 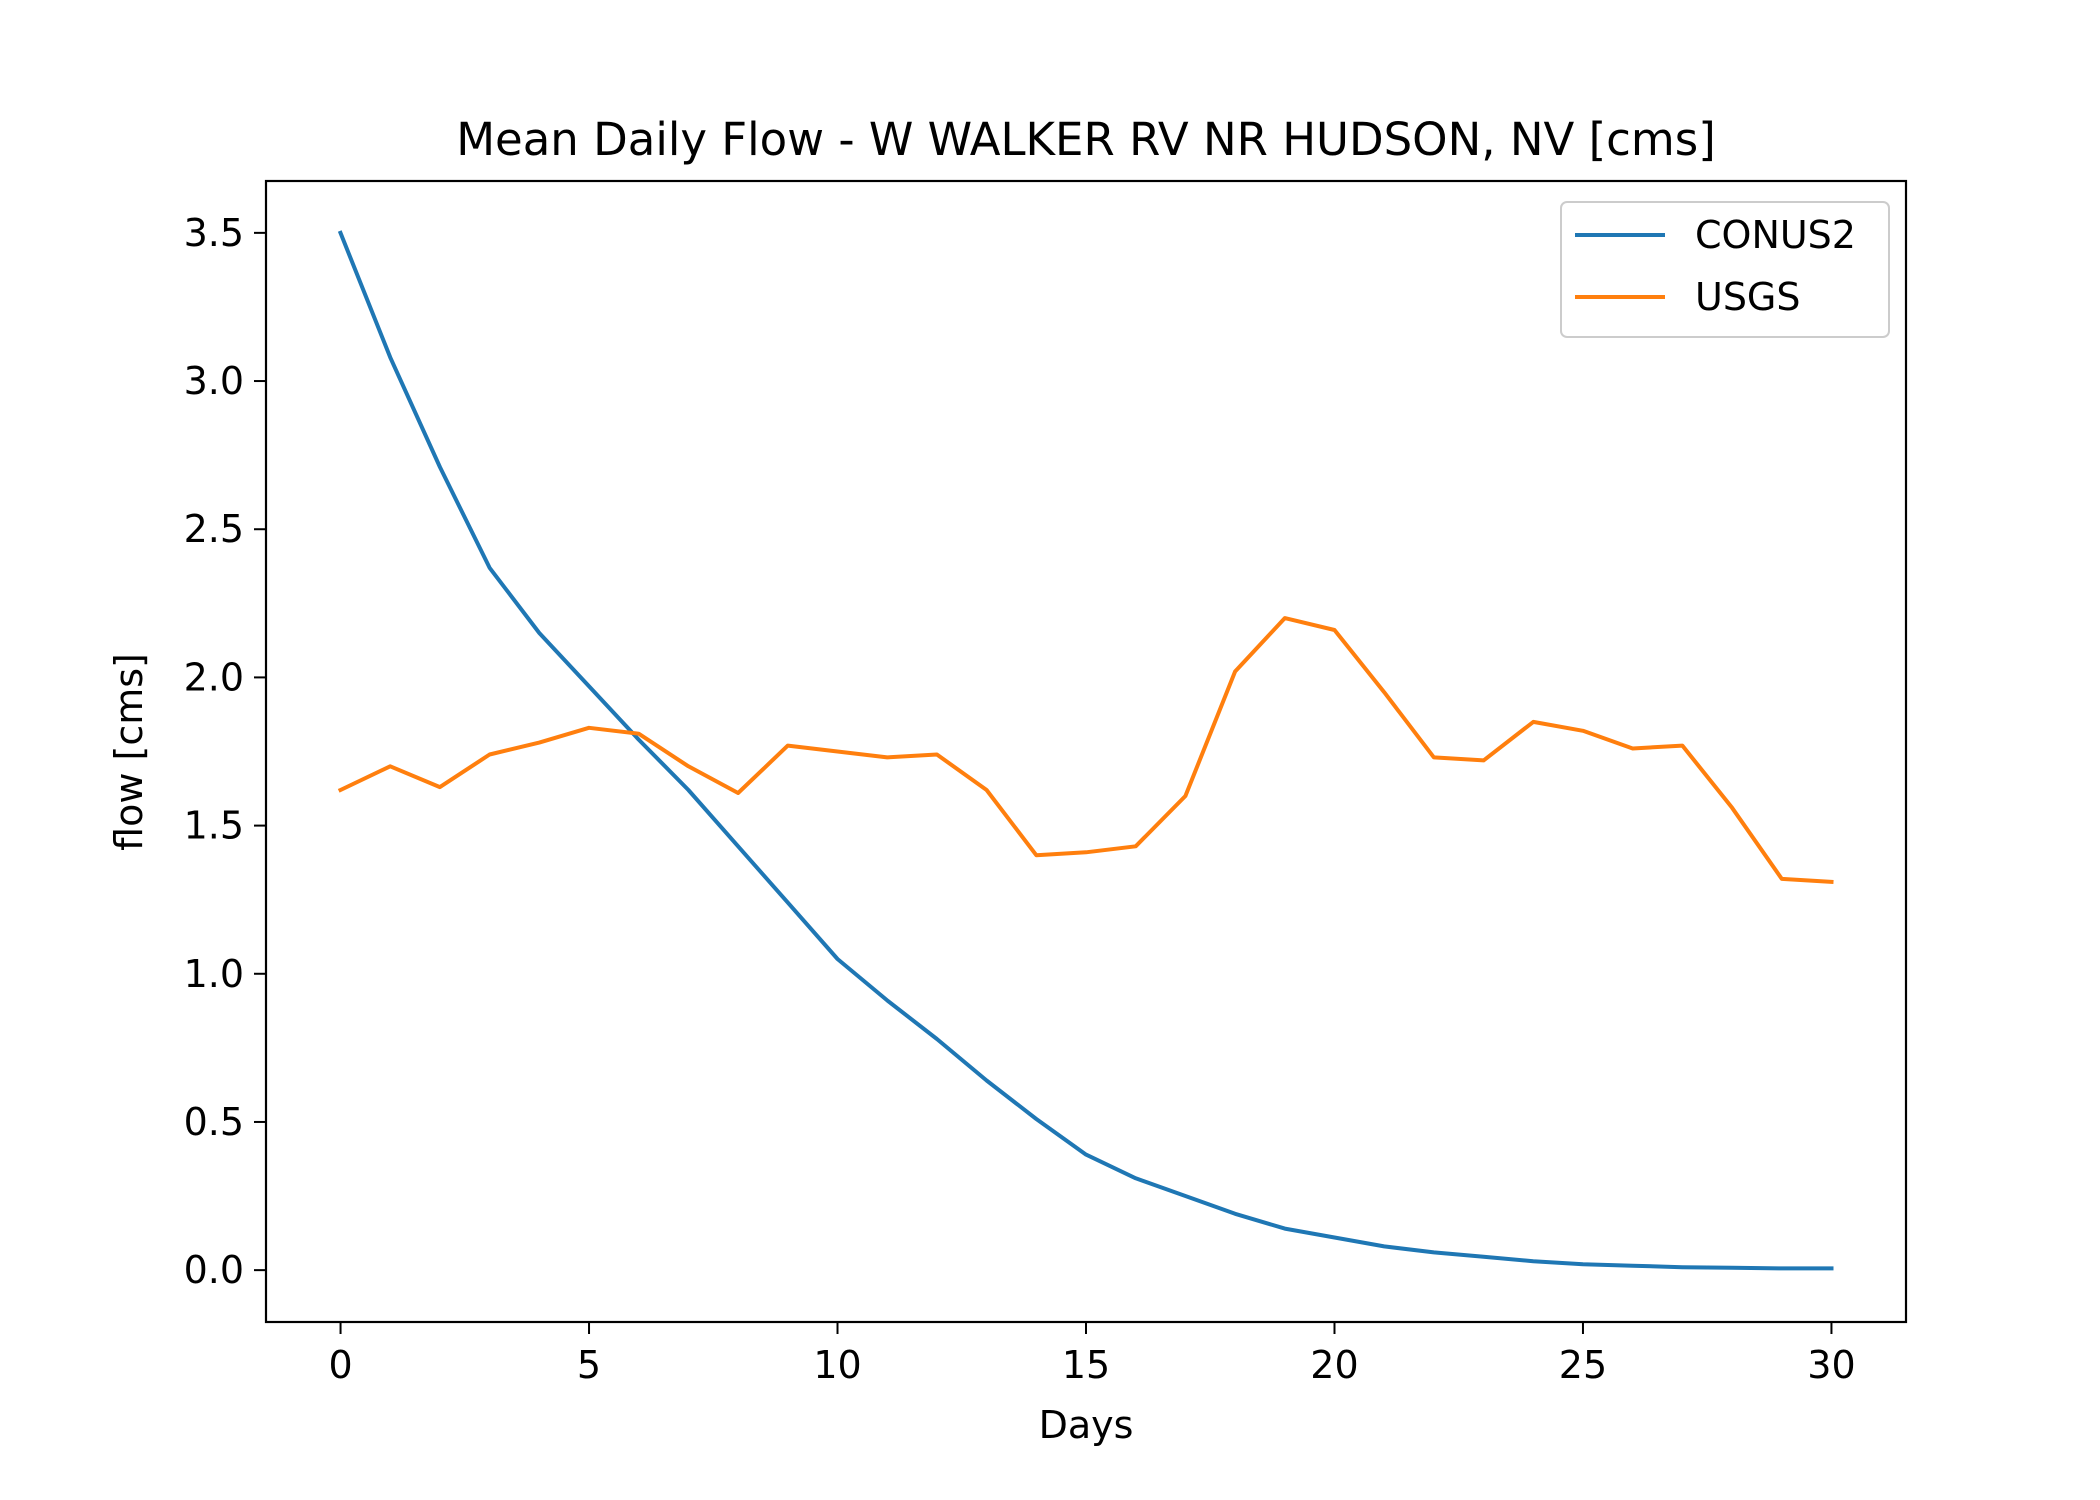 I want to click on legend-label-conus2: CONUS2, so click(x=1775, y=235).